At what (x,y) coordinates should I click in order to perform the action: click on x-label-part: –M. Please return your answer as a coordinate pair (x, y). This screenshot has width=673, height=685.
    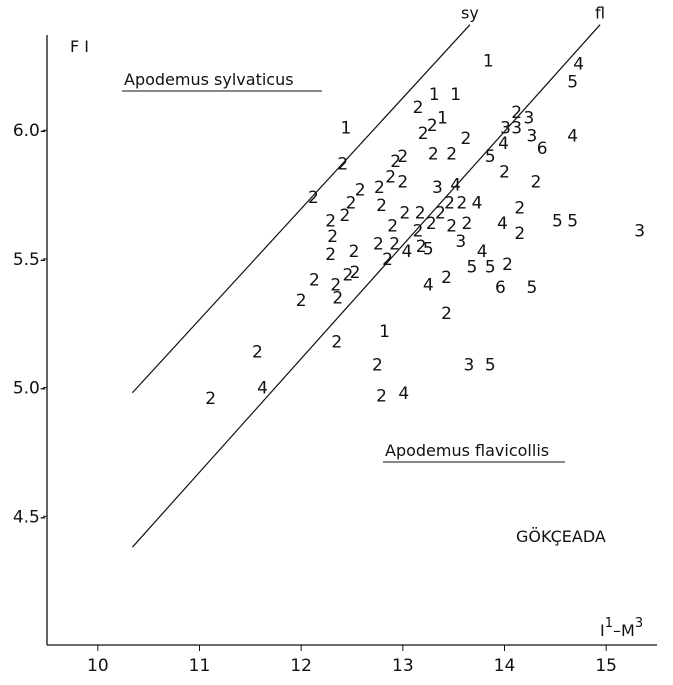
    Looking at the image, I should click on (624, 630).